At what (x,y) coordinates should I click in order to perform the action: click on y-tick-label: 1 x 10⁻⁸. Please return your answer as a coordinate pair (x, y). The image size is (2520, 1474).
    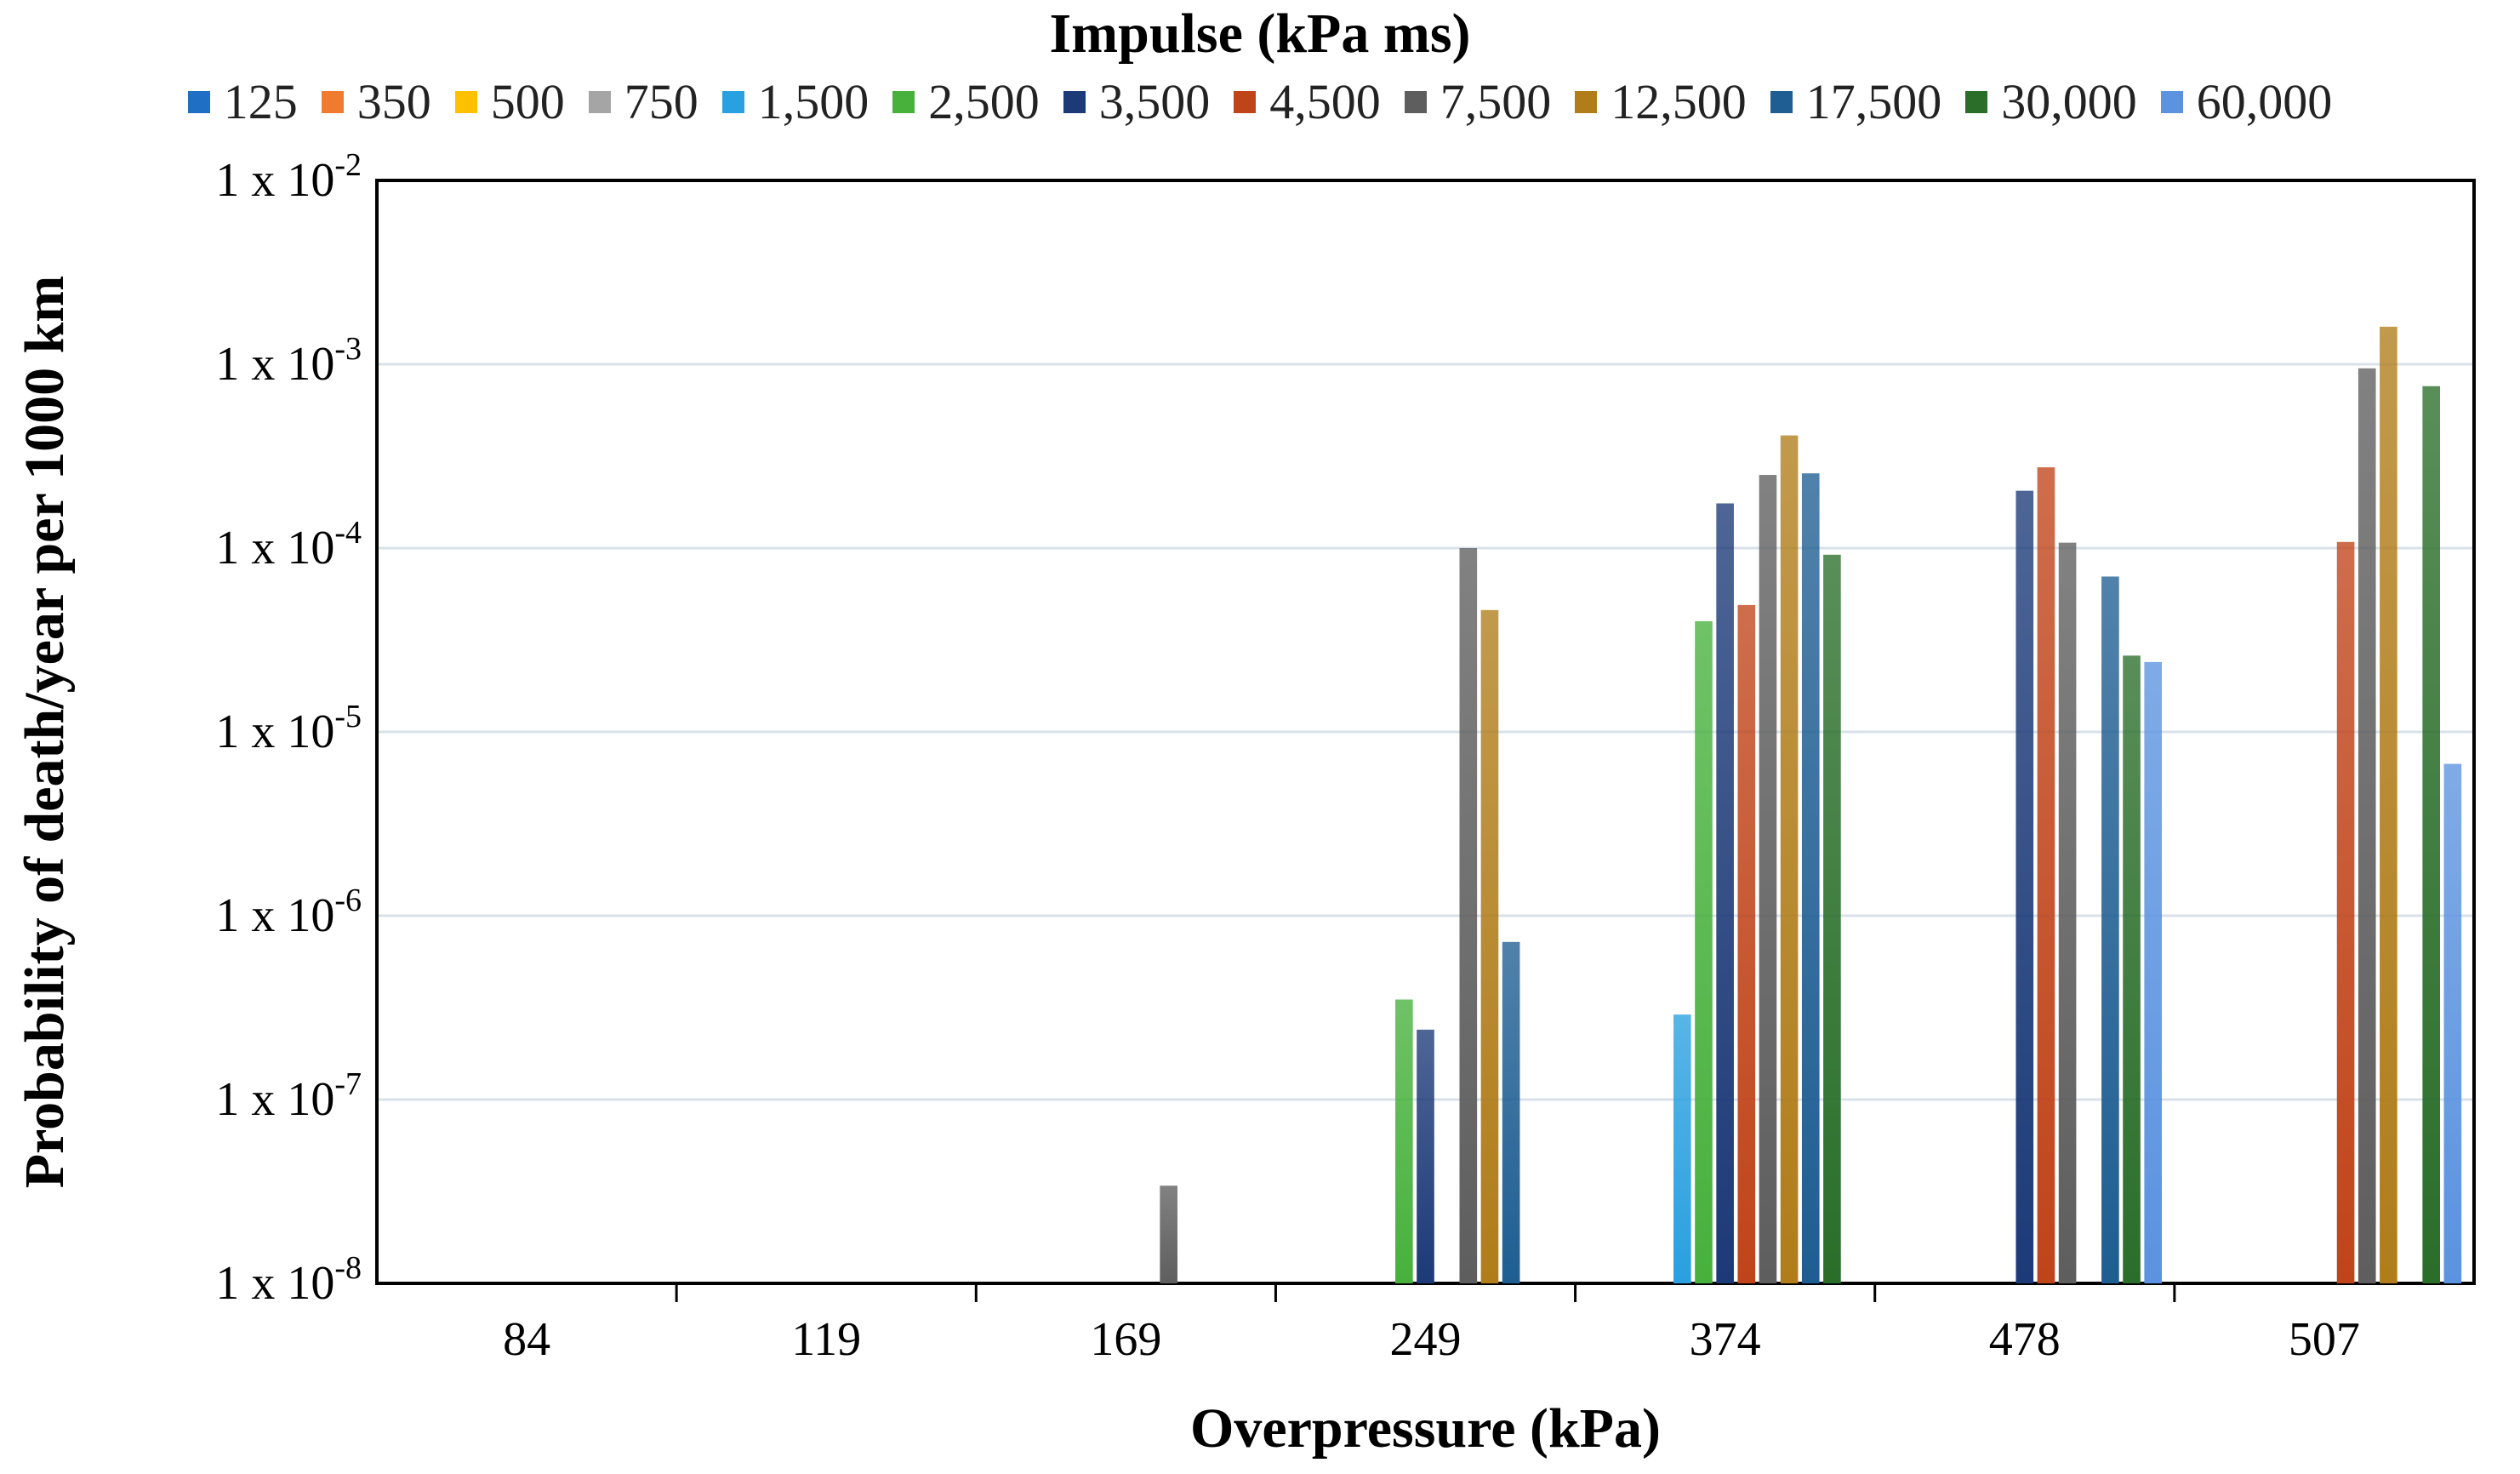
    Looking at the image, I should click on (288, 1280).